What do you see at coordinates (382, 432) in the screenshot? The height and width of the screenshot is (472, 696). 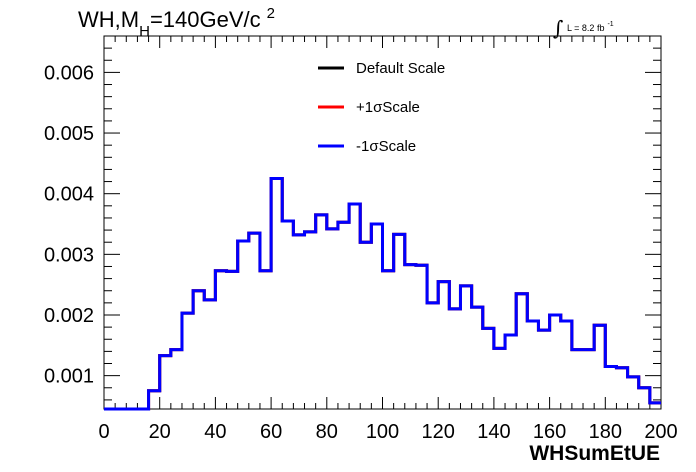 I see `x-tick-label: 100` at bounding box center [382, 432].